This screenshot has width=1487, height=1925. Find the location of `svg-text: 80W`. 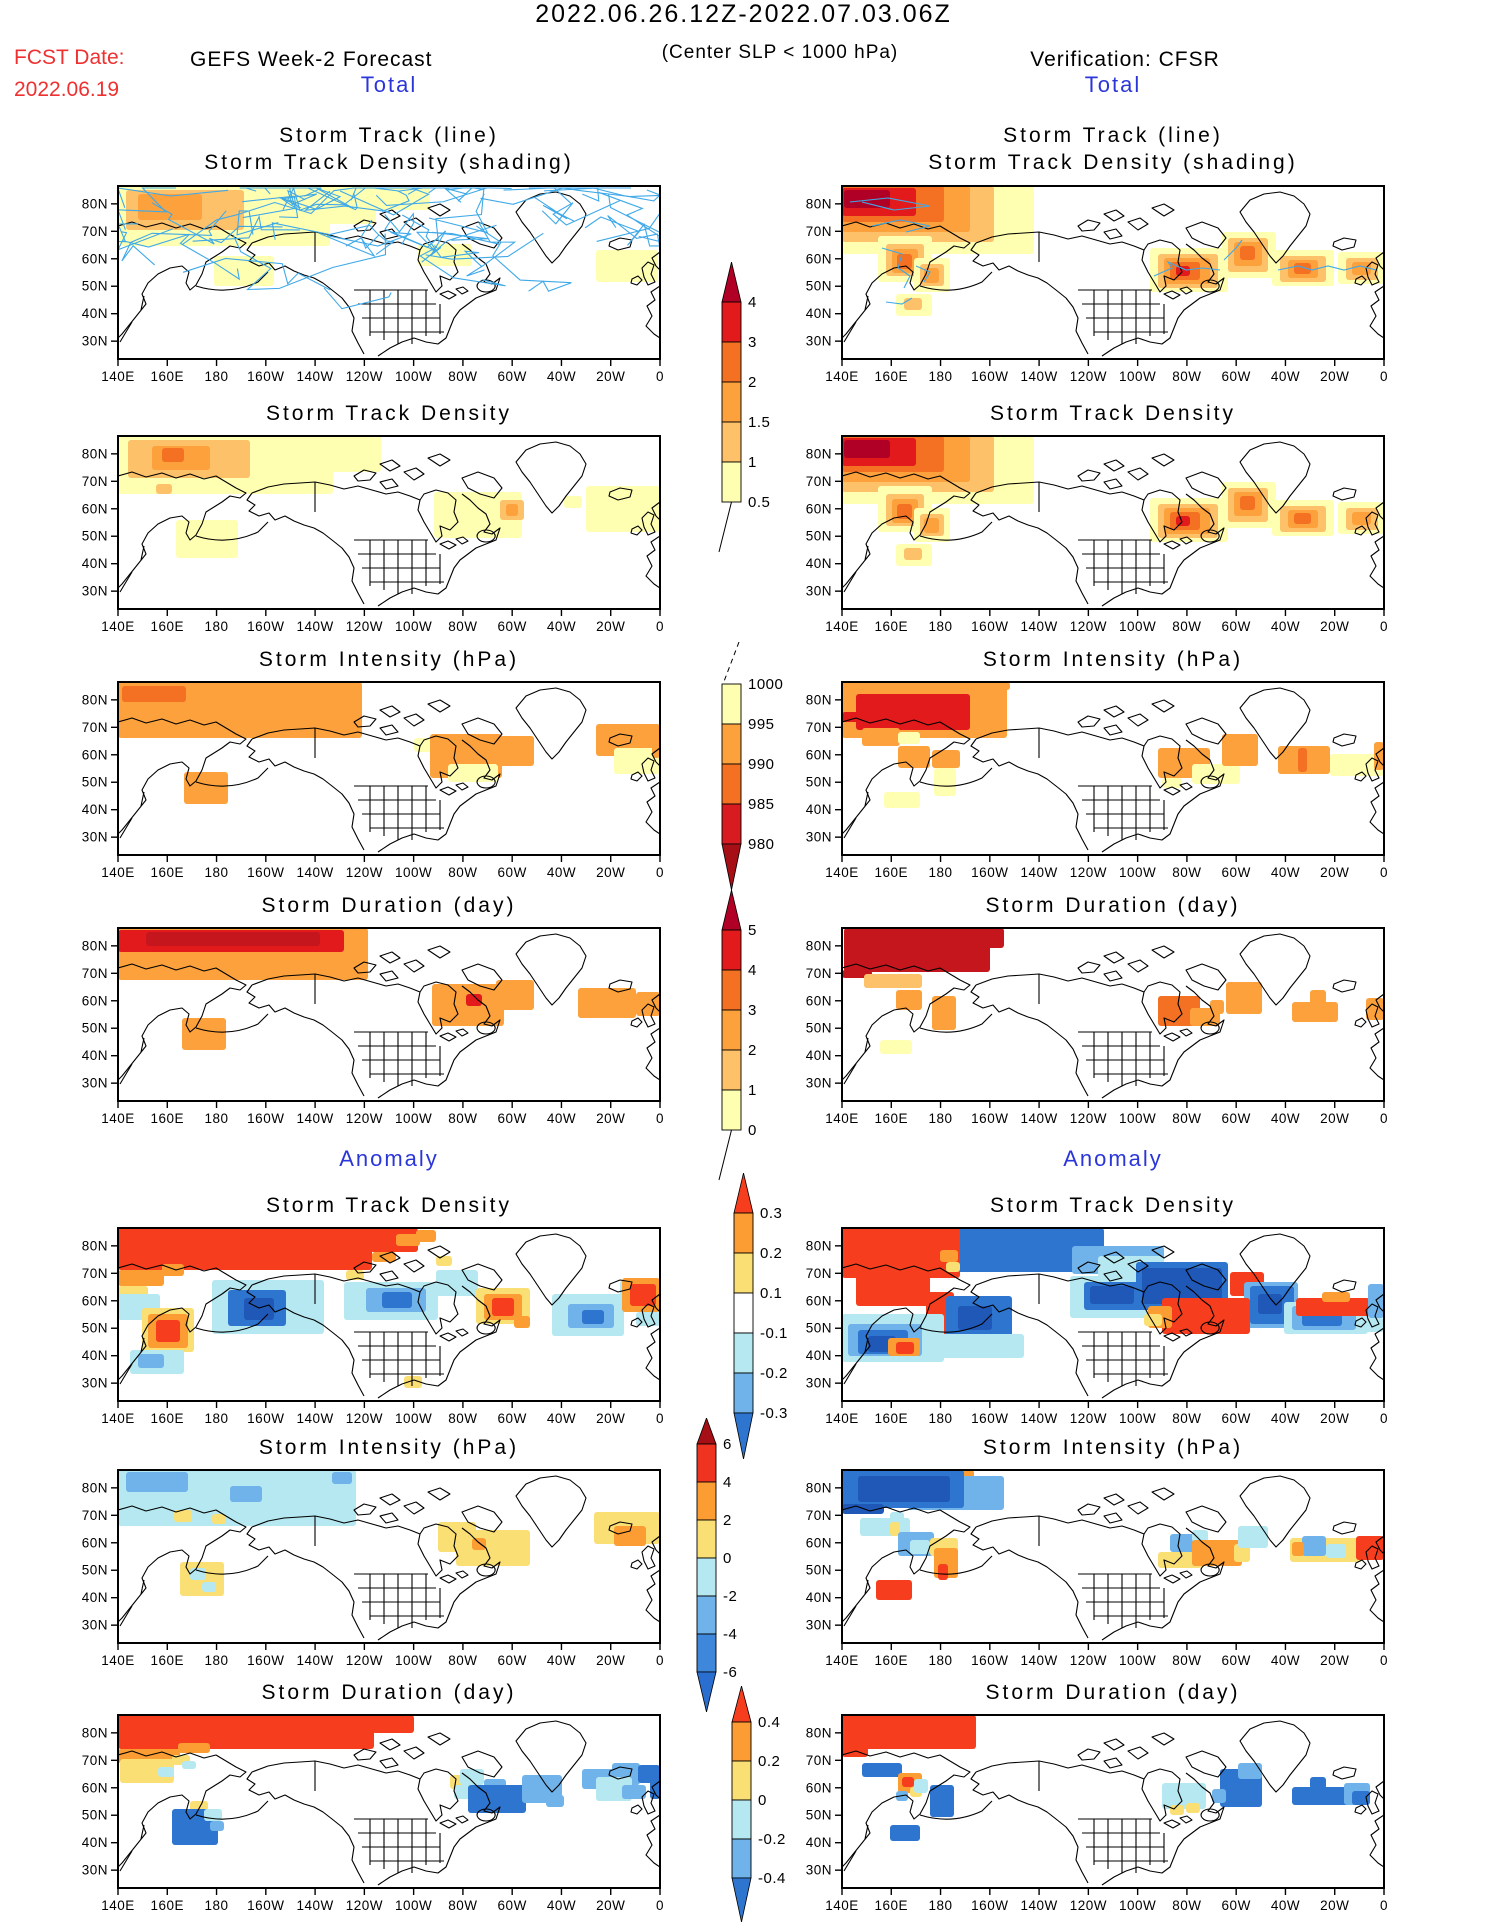

svg-text: 80W is located at coordinates (1186, 1418).